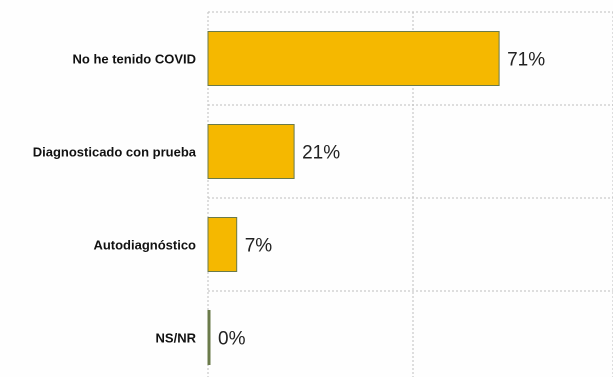 The image size is (613, 377). What do you see at coordinates (135, 59) in the screenshot?
I see `category-label-0: No he tenido COVID` at bounding box center [135, 59].